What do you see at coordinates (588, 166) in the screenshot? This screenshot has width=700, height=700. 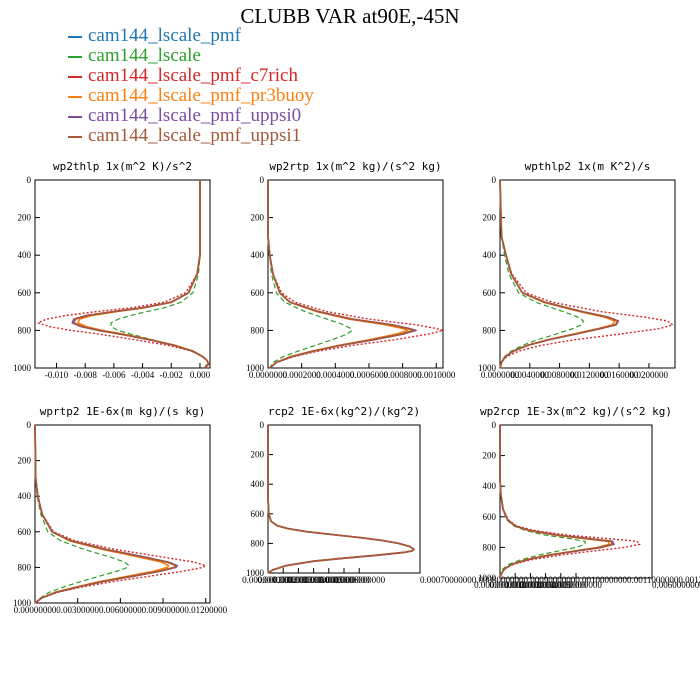 I see `panel-title: wpthlp2 1x(m K^2)/s` at bounding box center [588, 166].